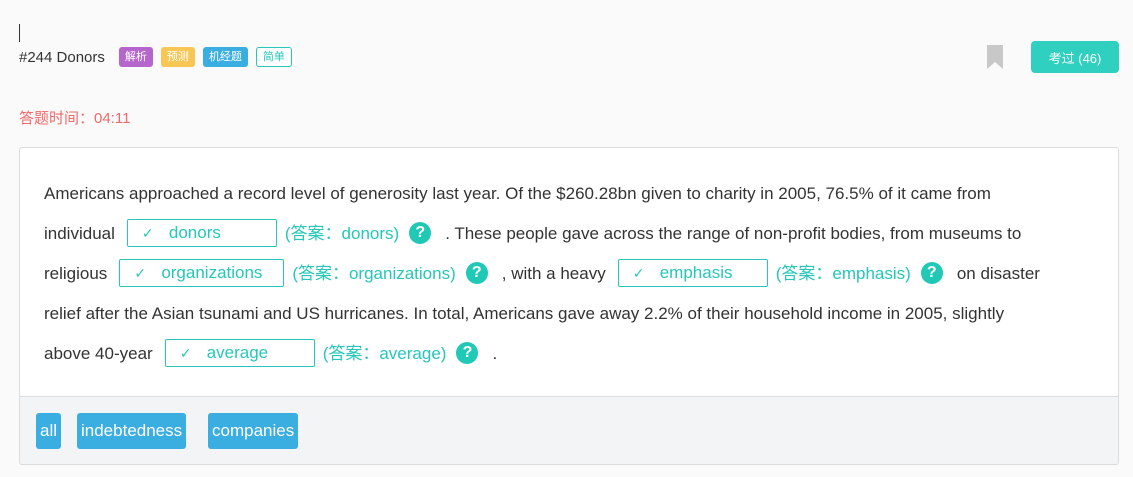 The image size is (1133, 477). I want to click on blank-value: emphasis, so click(696, 273).